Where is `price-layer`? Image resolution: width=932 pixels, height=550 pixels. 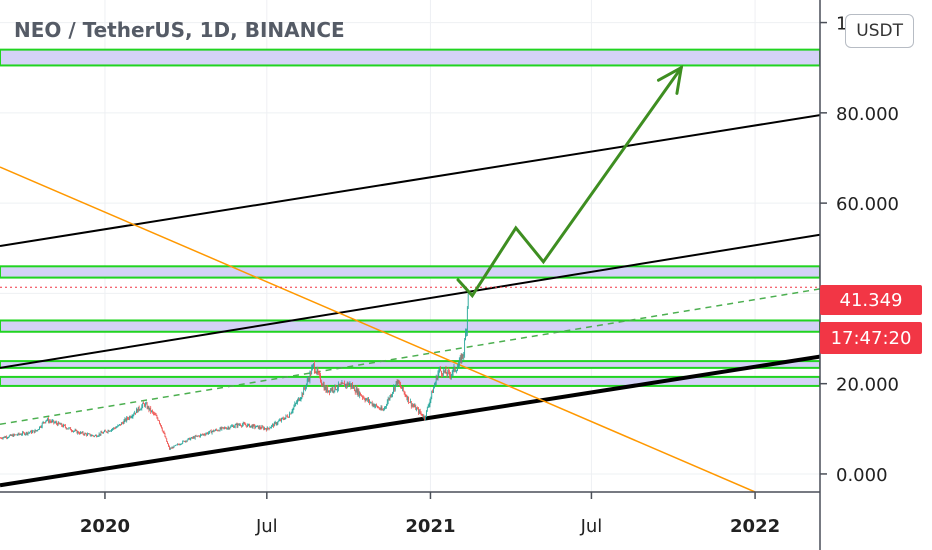
price-layer is located at coordinates (234, 371).